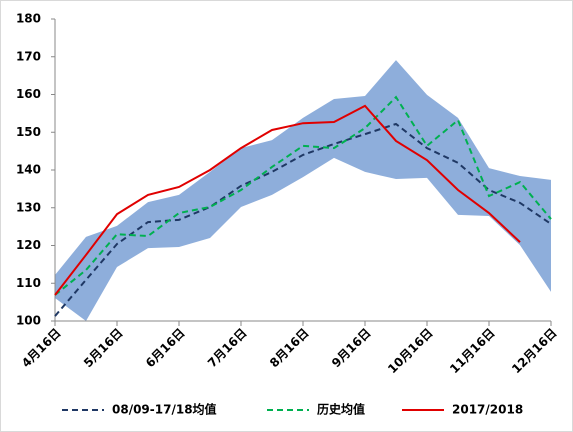  I want to click on y-tick-label: 110, so click(28, 283).